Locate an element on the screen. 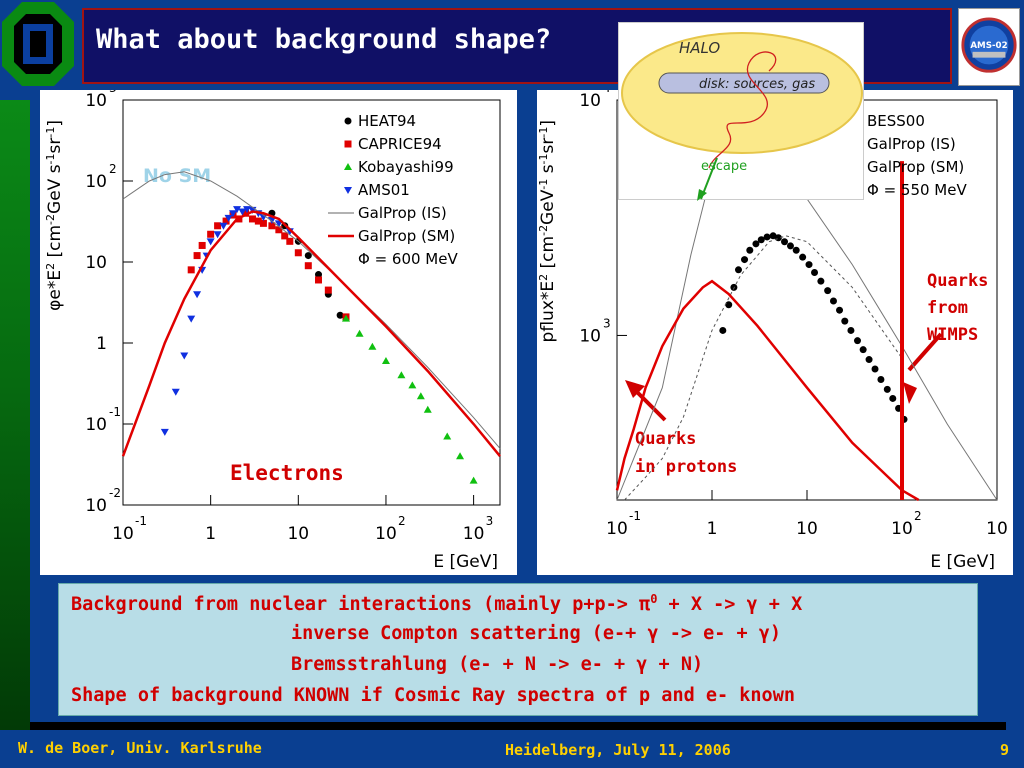 The width and height of the screenshot is (1024, 768). electron-chart-ylabel: φe*E2 [cm-2GeV s-1sr-1] is located at coordinates (55, 215).